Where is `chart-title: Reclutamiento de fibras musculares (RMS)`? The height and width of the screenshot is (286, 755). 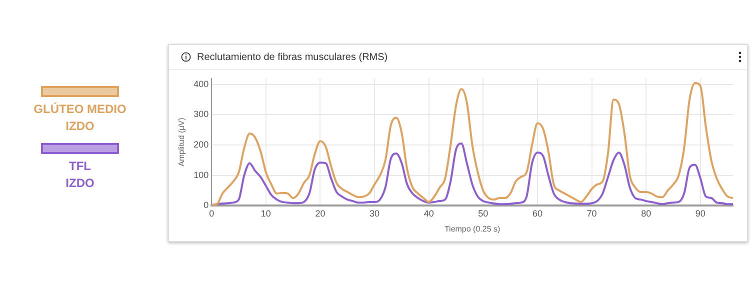 chart-title: Reclutamiento de fibras musculares (RMS) is located at coordinates (292, 57).